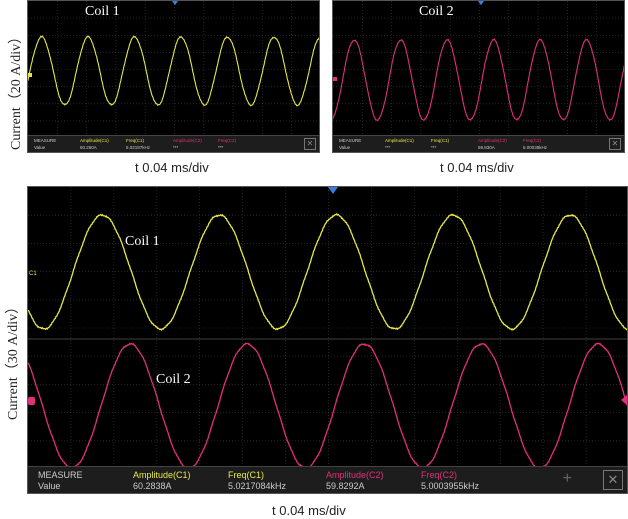  I want to click on amplitude-c2-value: 59.8292A, so click(345, 486).